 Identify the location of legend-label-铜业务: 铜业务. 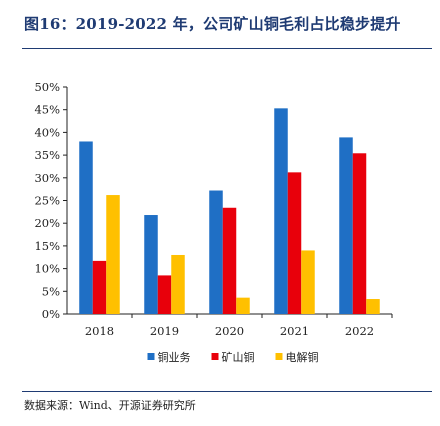
(174, 357).